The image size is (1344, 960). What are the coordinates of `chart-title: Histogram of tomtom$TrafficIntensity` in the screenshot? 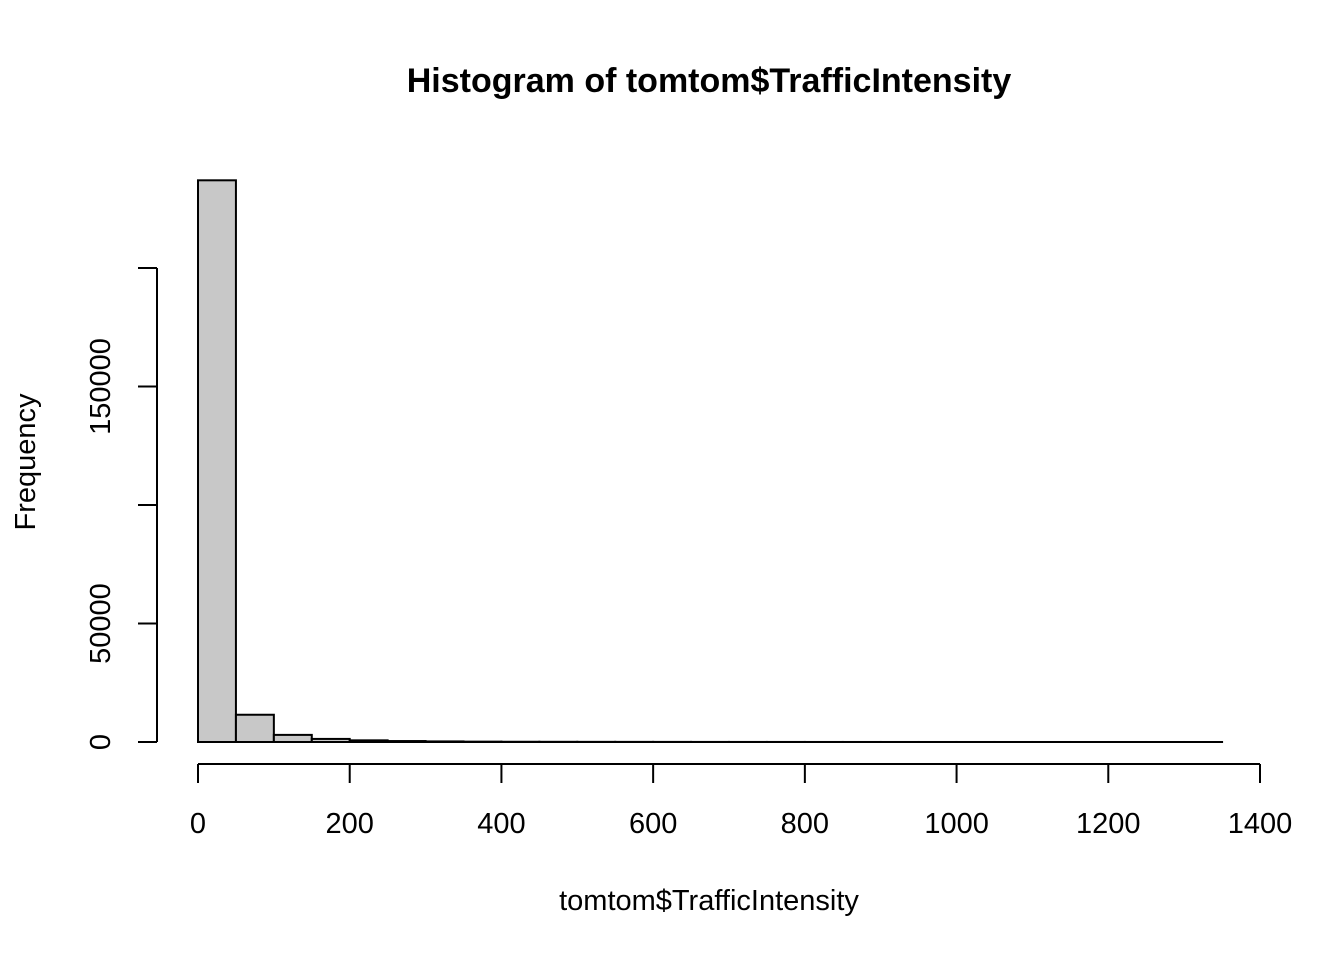 It's located at (709, 81).